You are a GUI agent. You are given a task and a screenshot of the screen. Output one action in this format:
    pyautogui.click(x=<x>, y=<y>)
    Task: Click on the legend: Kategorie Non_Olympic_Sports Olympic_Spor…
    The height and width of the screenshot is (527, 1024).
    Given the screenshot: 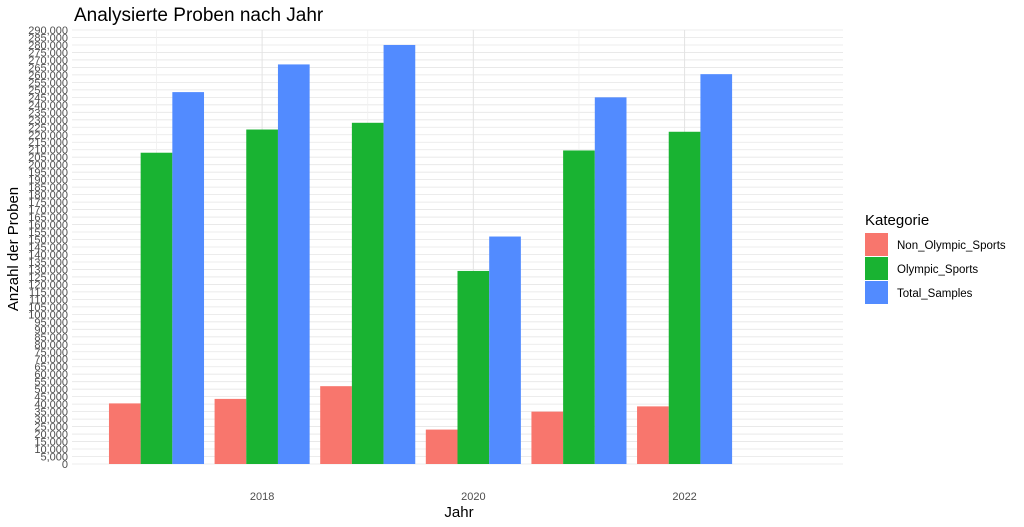 What is the action you would take?
    pyautogui.click(x=935, y=258)
    